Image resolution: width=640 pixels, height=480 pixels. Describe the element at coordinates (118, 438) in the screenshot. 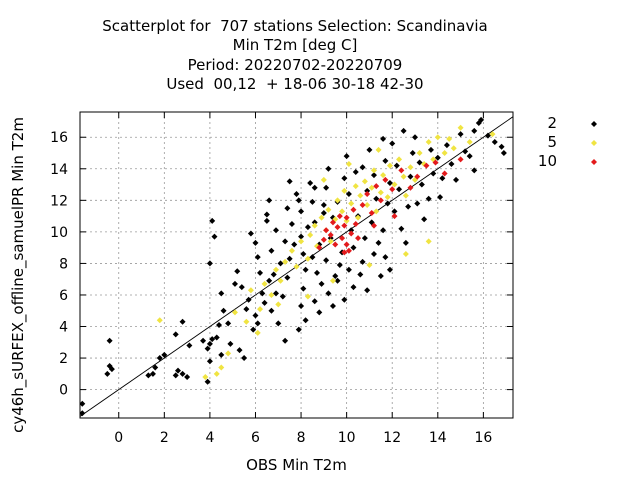

I see `x-tick-label: 0` at that location.